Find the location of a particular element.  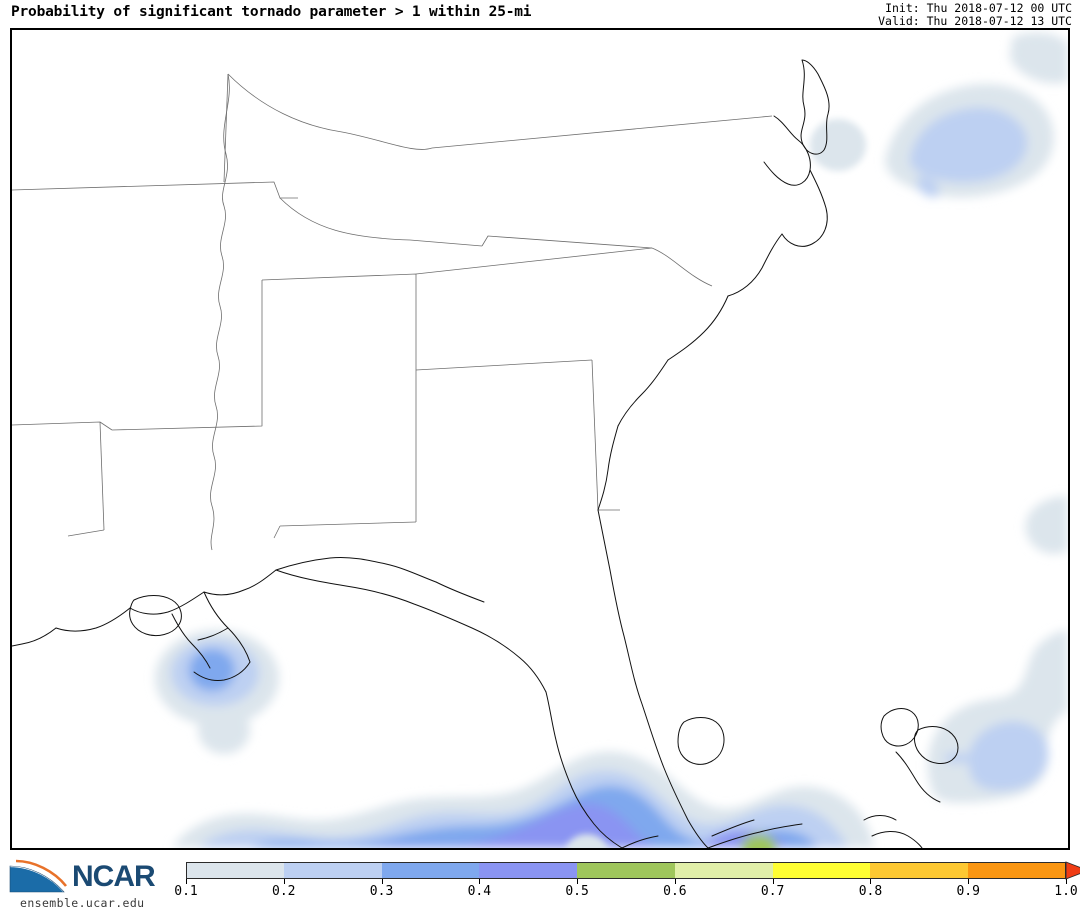

ncar-logo: NCAR ensemble.ucar.edu is located at coordinates (92, 884).